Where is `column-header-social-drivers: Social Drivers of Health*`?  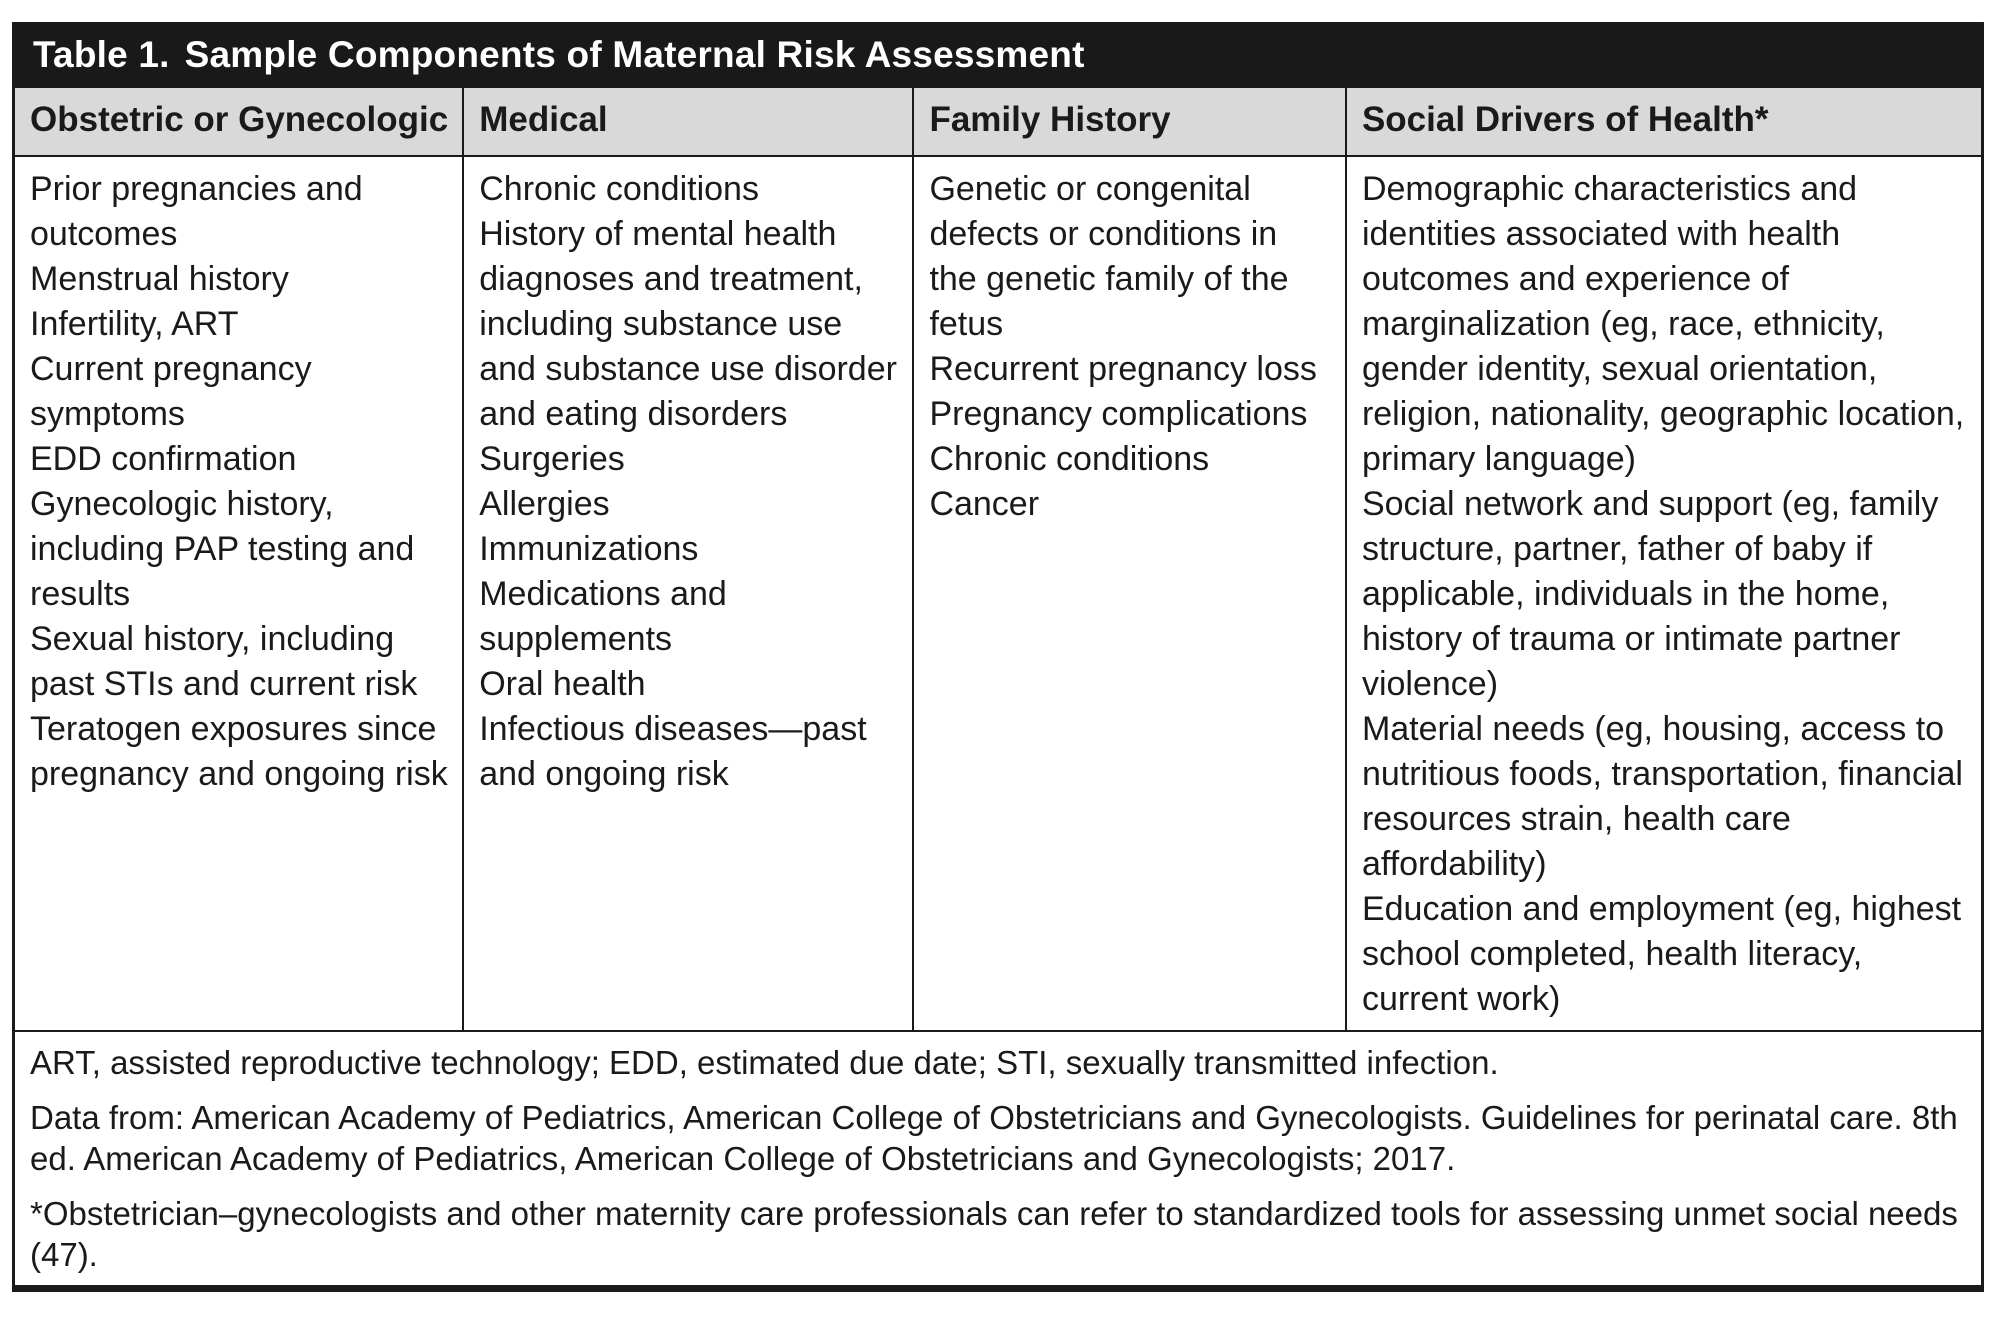 column-header-social-drivers: Social Drivers of Health* is located at coordinates (1663, 122).